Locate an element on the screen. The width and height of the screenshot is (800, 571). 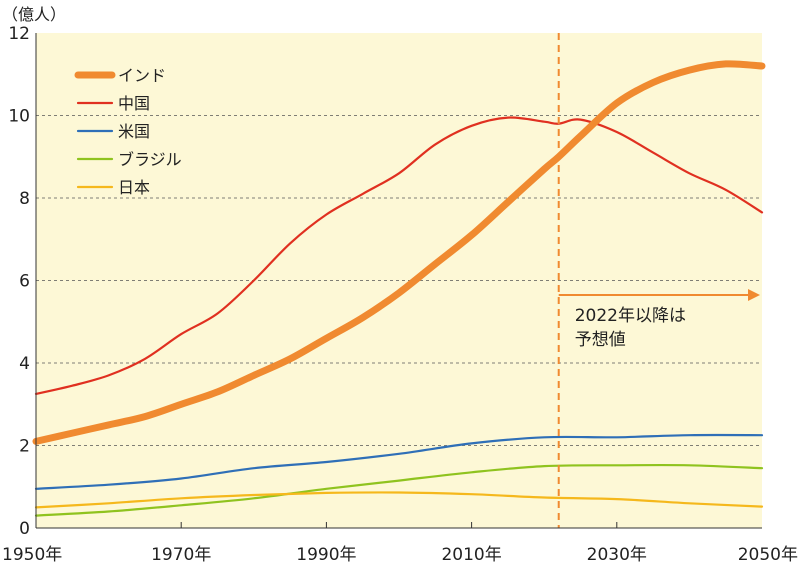
legend-label: 中国 is located at coordinates (134, 103).